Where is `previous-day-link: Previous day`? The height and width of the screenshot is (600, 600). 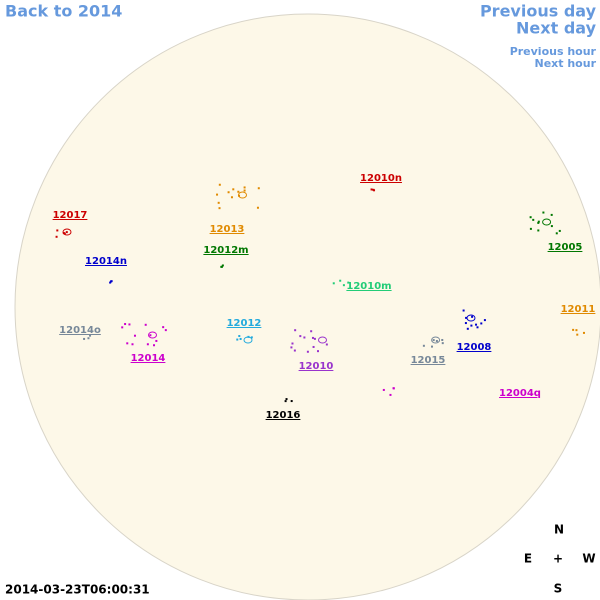 previous-day-link: Previous day is located at coordinates (538, 11).